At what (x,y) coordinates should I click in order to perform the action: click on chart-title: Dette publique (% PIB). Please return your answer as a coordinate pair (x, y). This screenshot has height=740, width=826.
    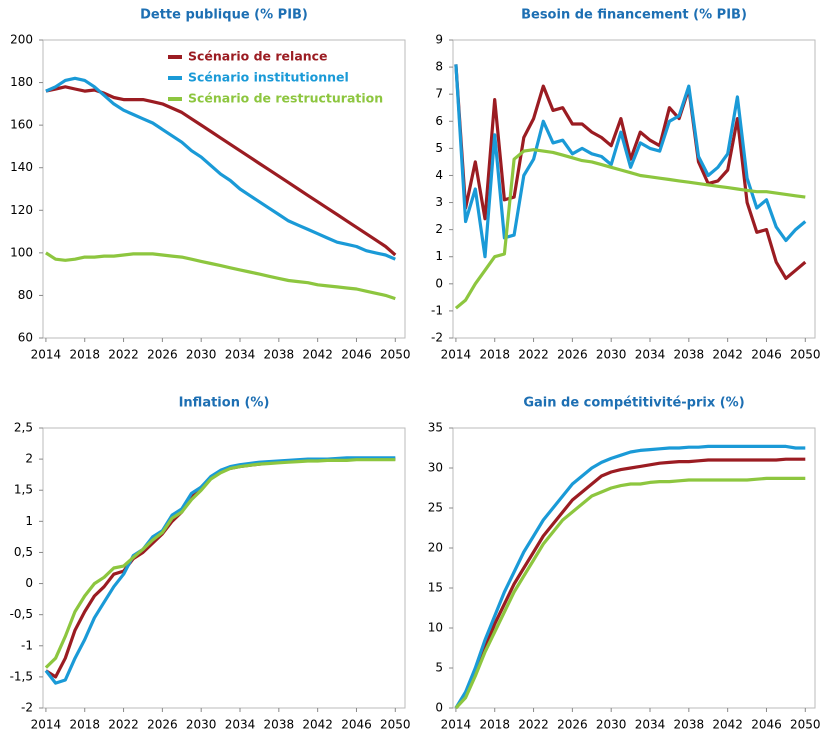
    Looking at the image, I should click on (224, 15).